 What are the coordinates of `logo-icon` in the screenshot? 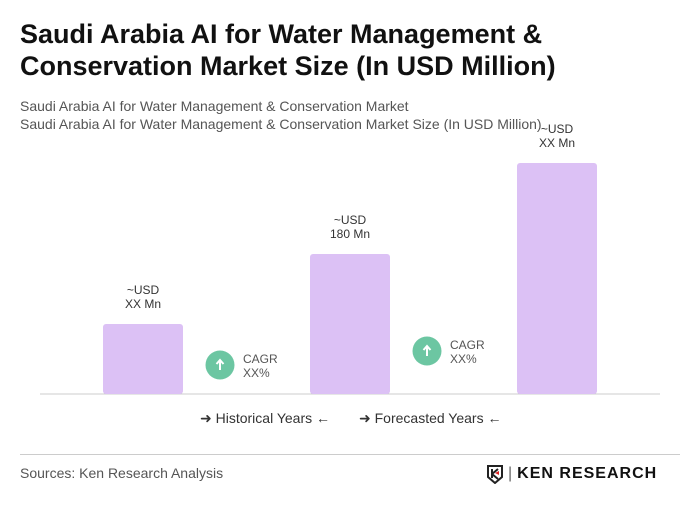 It's located at (495, 474).